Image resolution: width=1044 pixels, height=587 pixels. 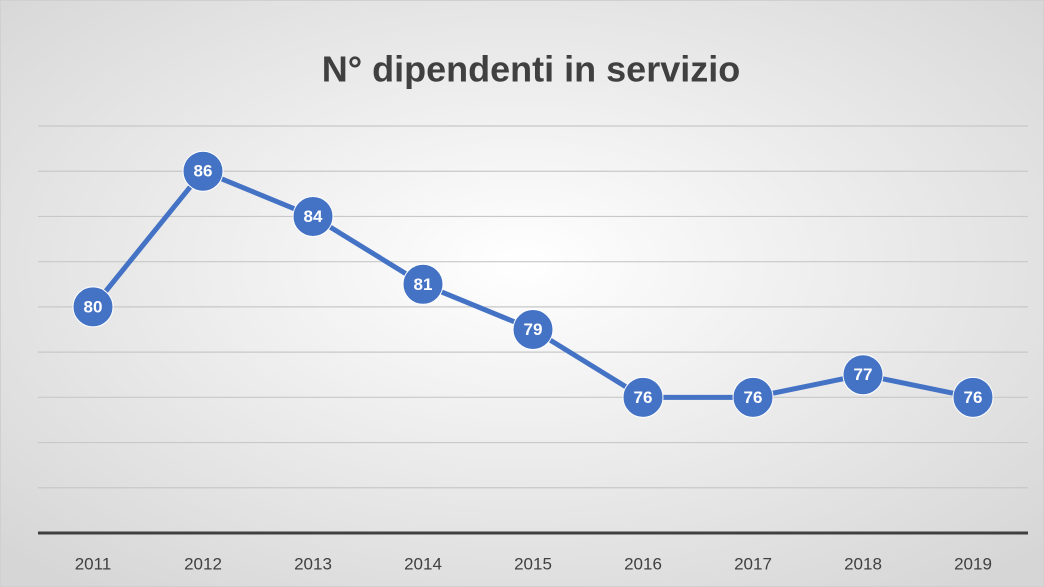 What do you see at coordinates (973, 563) in the screenshot?
I see `x-tick-label: 2019` at bounding box center [973, 563].